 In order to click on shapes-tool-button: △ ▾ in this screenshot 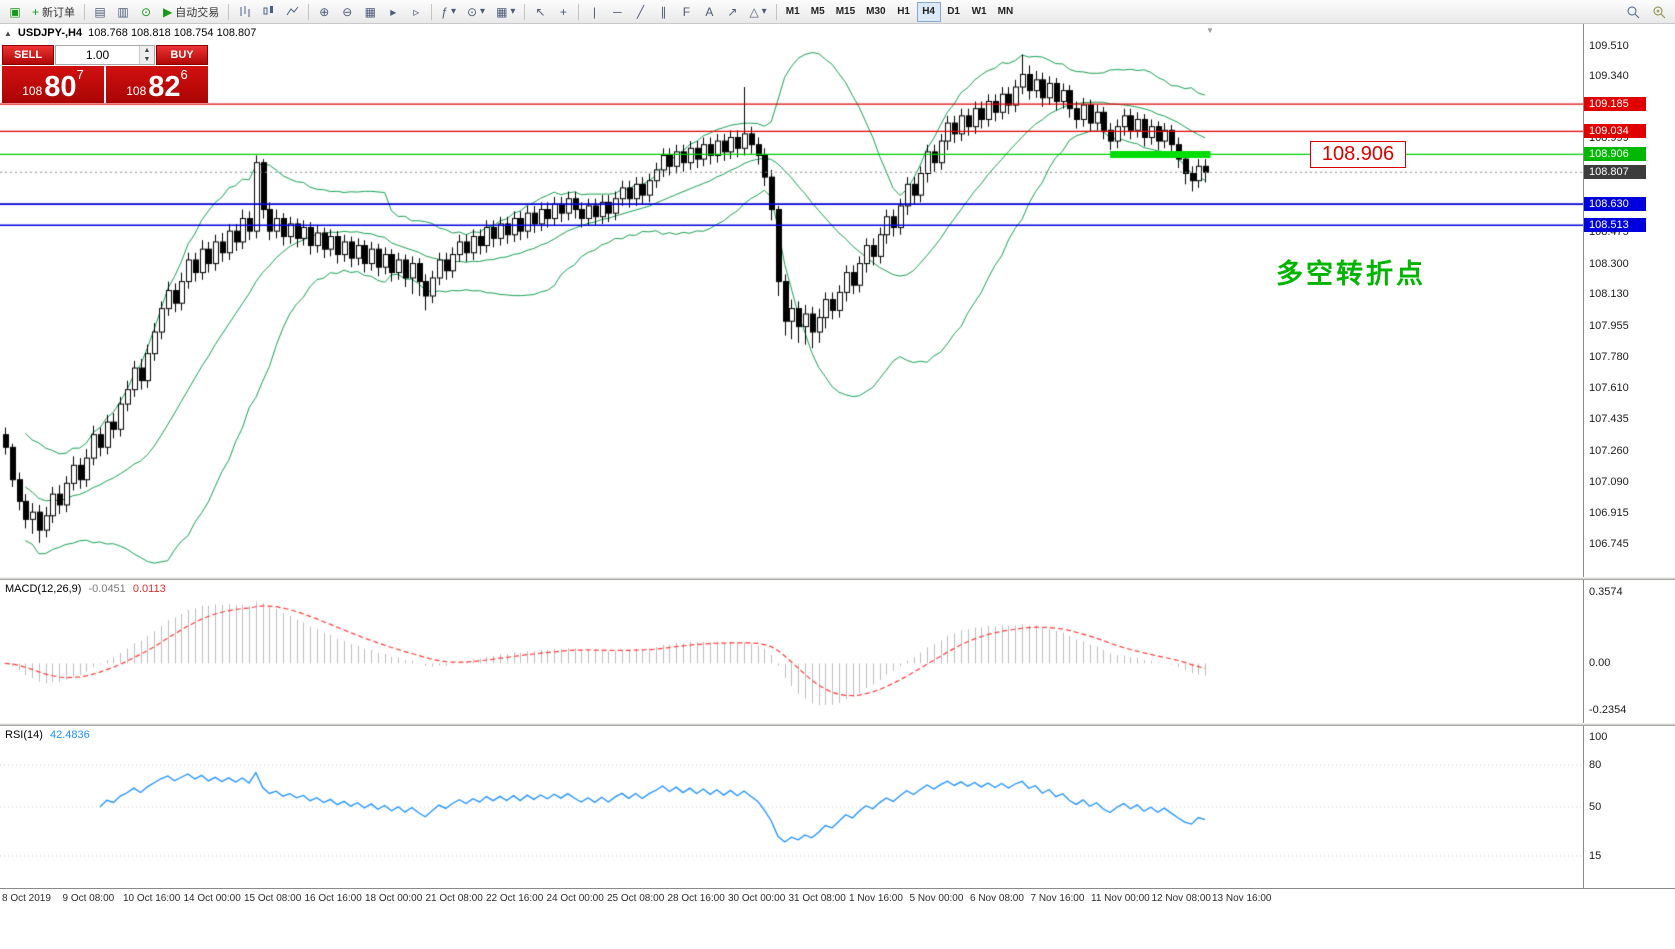, I will do `click(757, 12)`.